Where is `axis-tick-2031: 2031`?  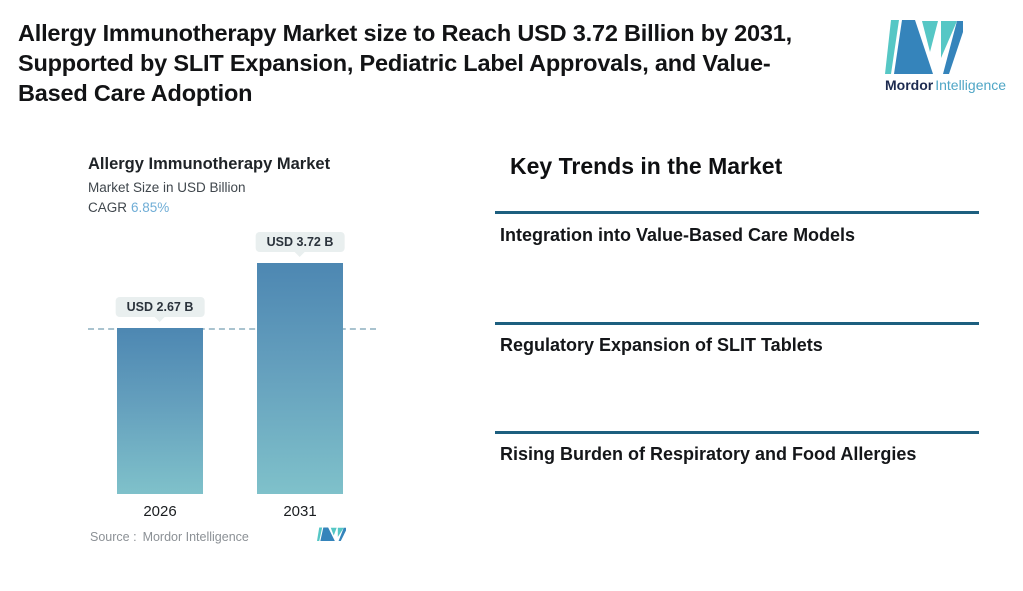
axis-tick-2031: 2031 is located at coordinates (300, 511).